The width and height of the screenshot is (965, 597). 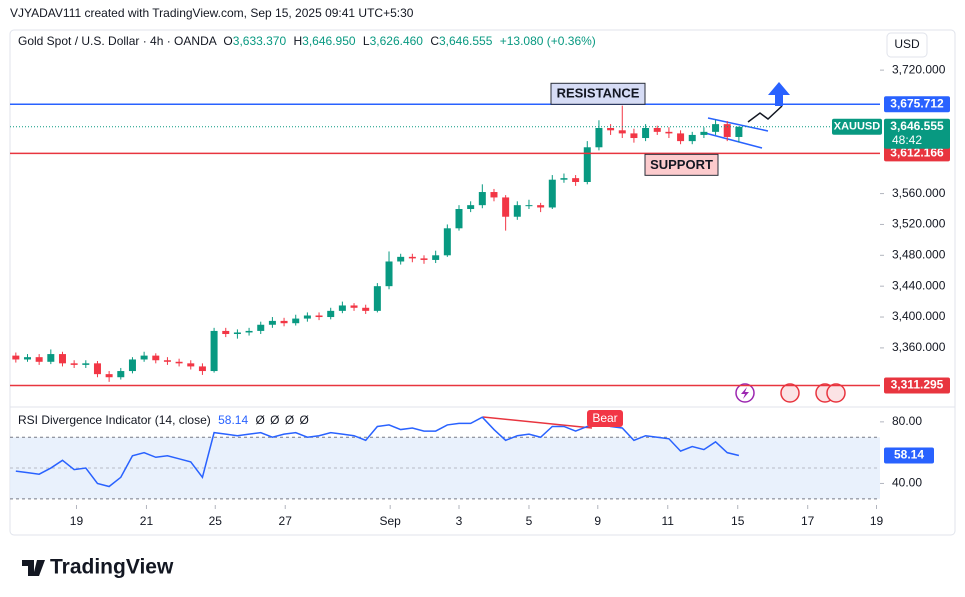 What do you see at coordinates (907, 483) in the screenshot?
I see `y-tick-label: 40.00` at bounding box center [907, 483].